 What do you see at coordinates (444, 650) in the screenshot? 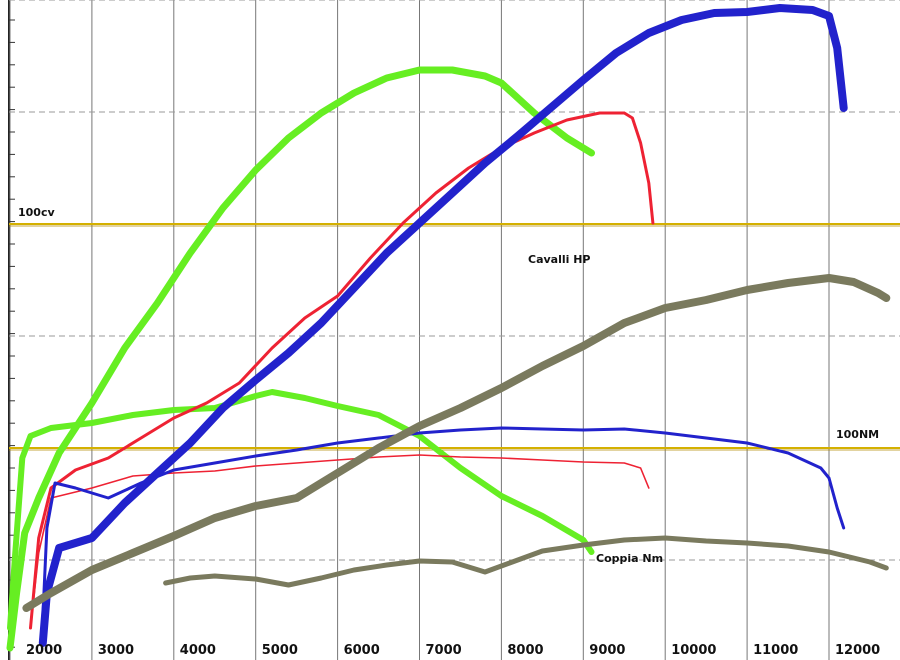
I see `x-tick-label: 7000` at bounding box center [444, 650].